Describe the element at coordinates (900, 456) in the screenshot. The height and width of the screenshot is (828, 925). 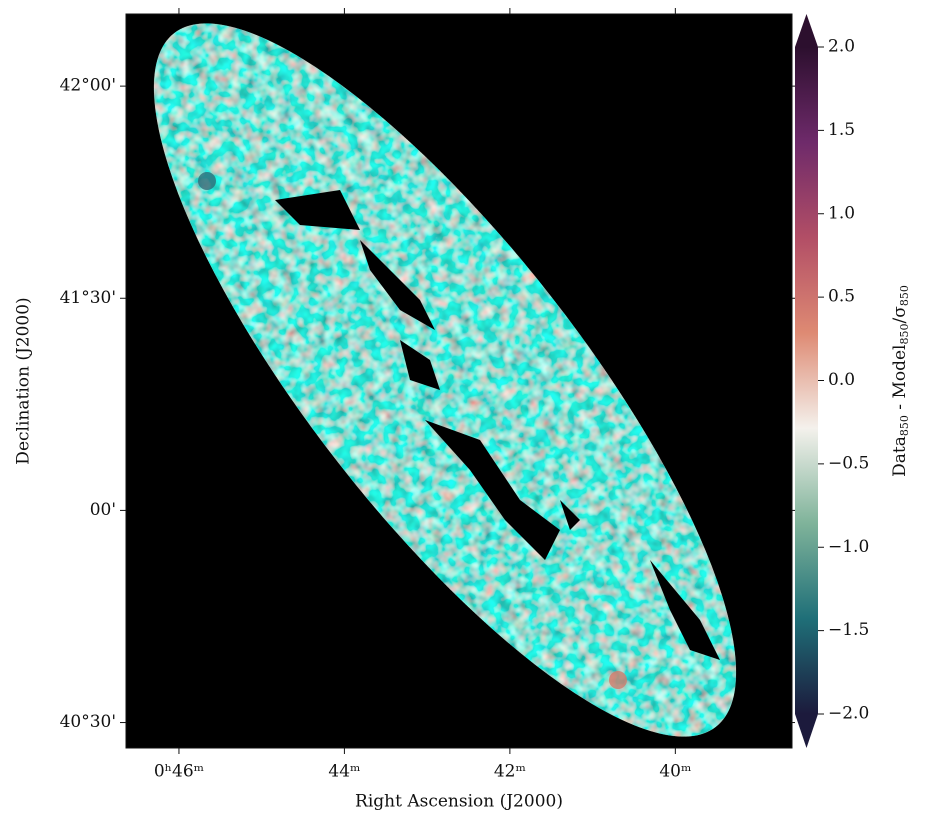
I see `label-part: Data` at that location.